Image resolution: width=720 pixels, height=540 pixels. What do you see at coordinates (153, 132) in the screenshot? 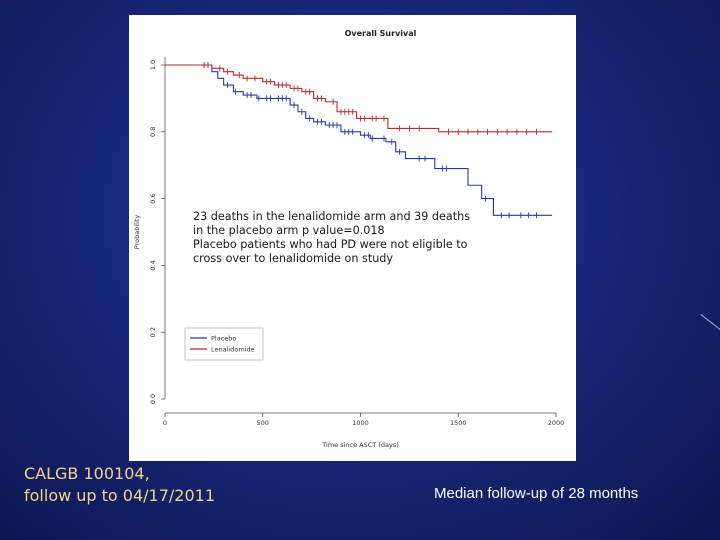
I see `y-tick-label: 0.8` at bounding box center [153, 132].